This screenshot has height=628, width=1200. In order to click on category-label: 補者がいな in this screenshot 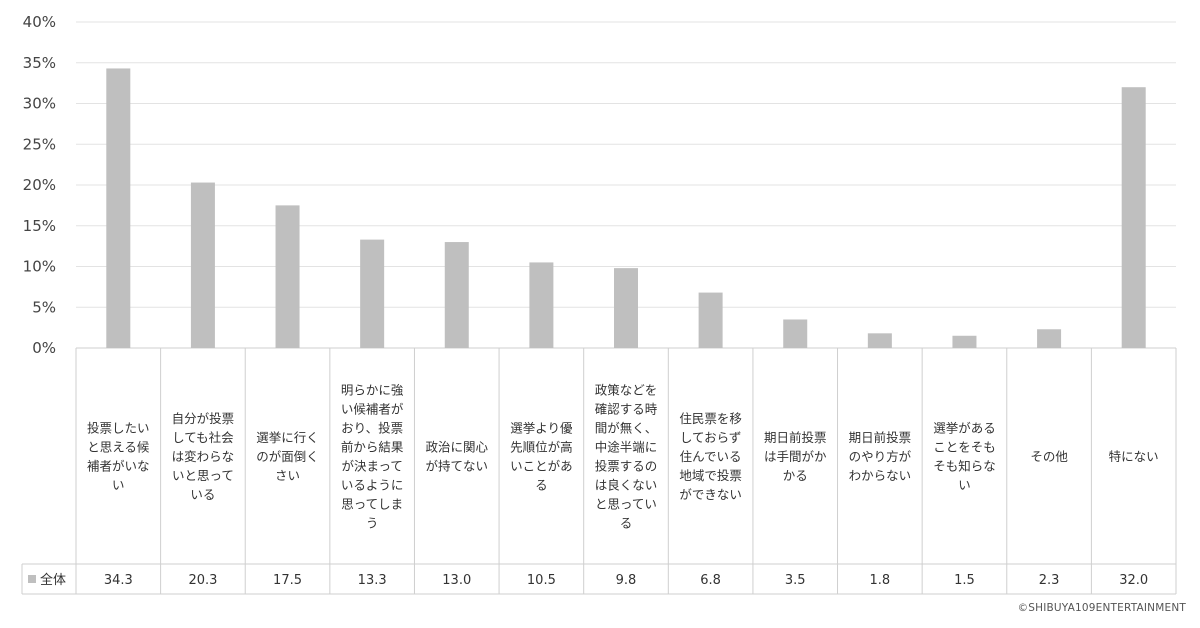, I will do `click(118, 466)`.